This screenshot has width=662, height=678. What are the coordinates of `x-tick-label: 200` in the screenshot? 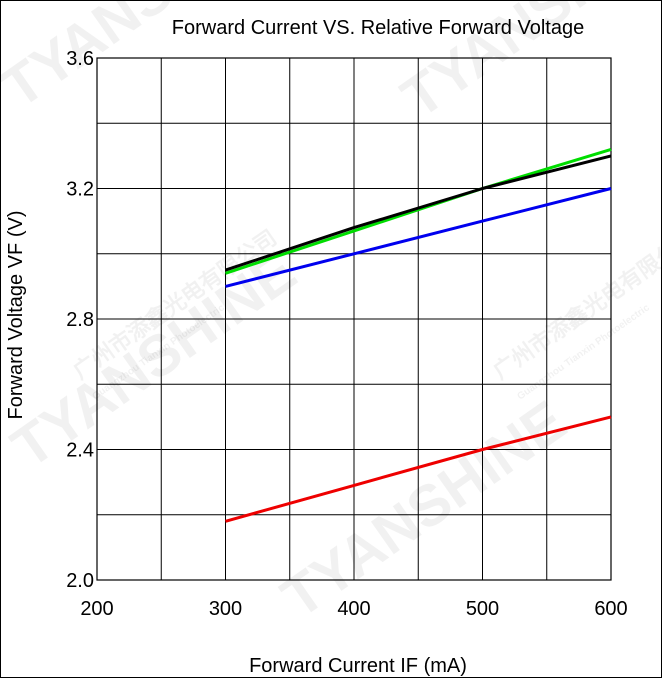 It's located at (96, 609).